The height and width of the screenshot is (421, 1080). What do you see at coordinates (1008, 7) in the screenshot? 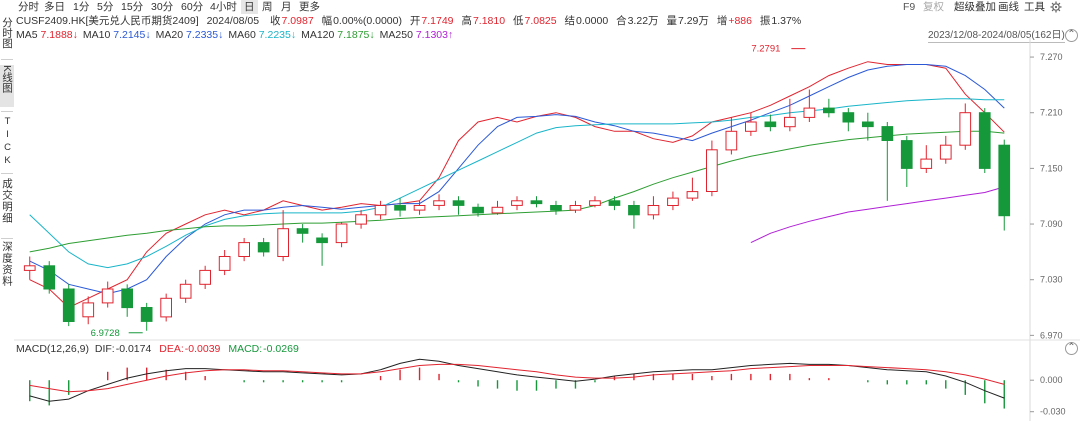
I see `draw-line-button: 画线` at bounding box center [1008, 7].